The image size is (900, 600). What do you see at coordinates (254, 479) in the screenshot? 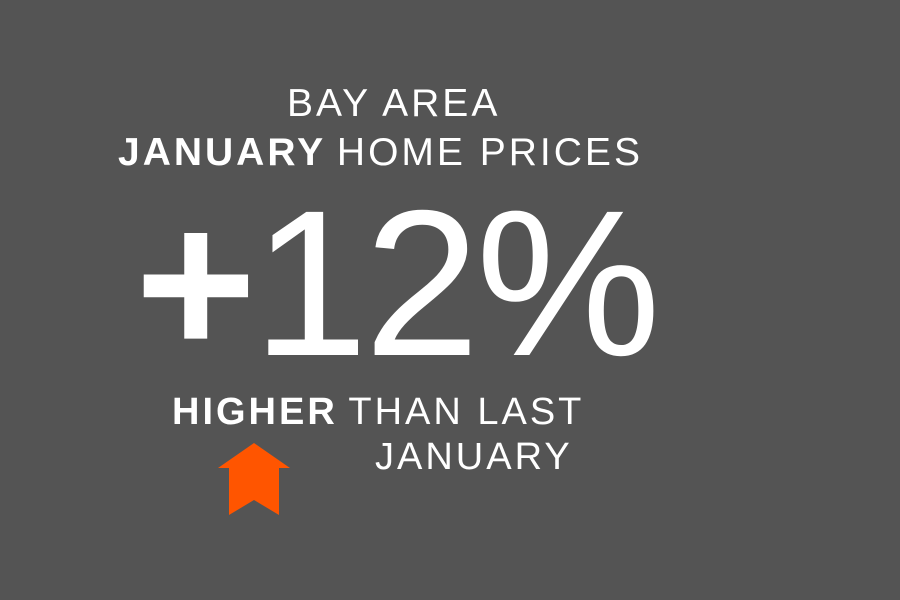
I see `up-arrow-icon` at bounding box center [254, 479].